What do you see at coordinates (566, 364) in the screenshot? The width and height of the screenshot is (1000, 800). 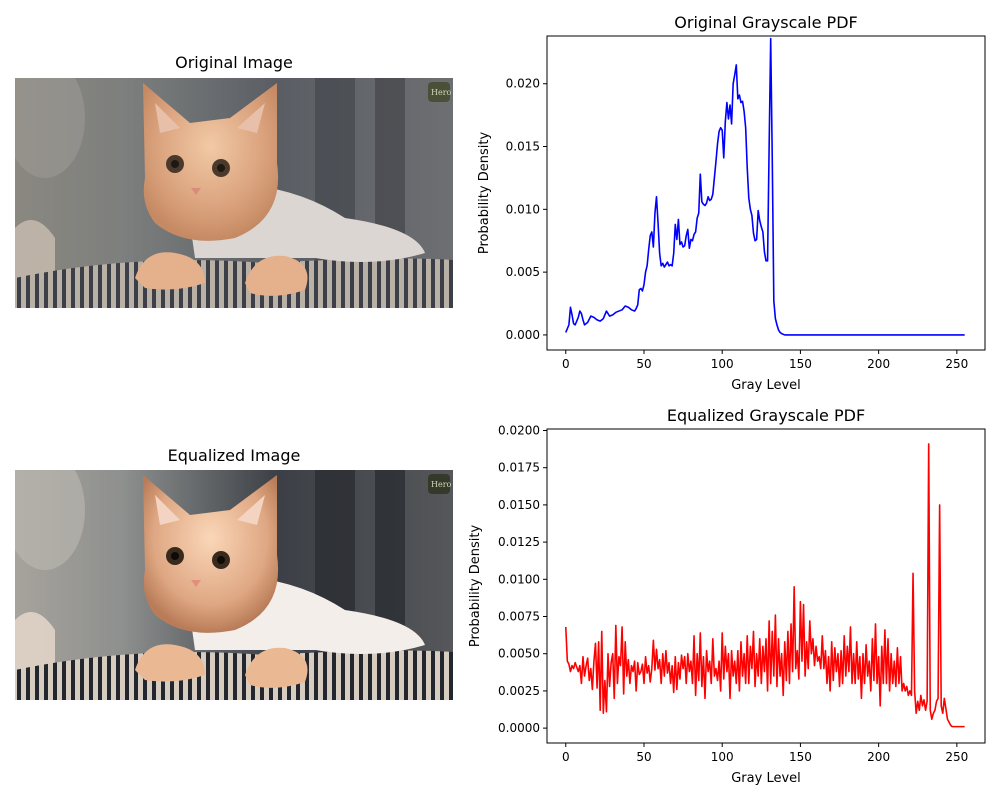 I see `original-pdf-xtick-label: 0` at bounding box center [566, 364].